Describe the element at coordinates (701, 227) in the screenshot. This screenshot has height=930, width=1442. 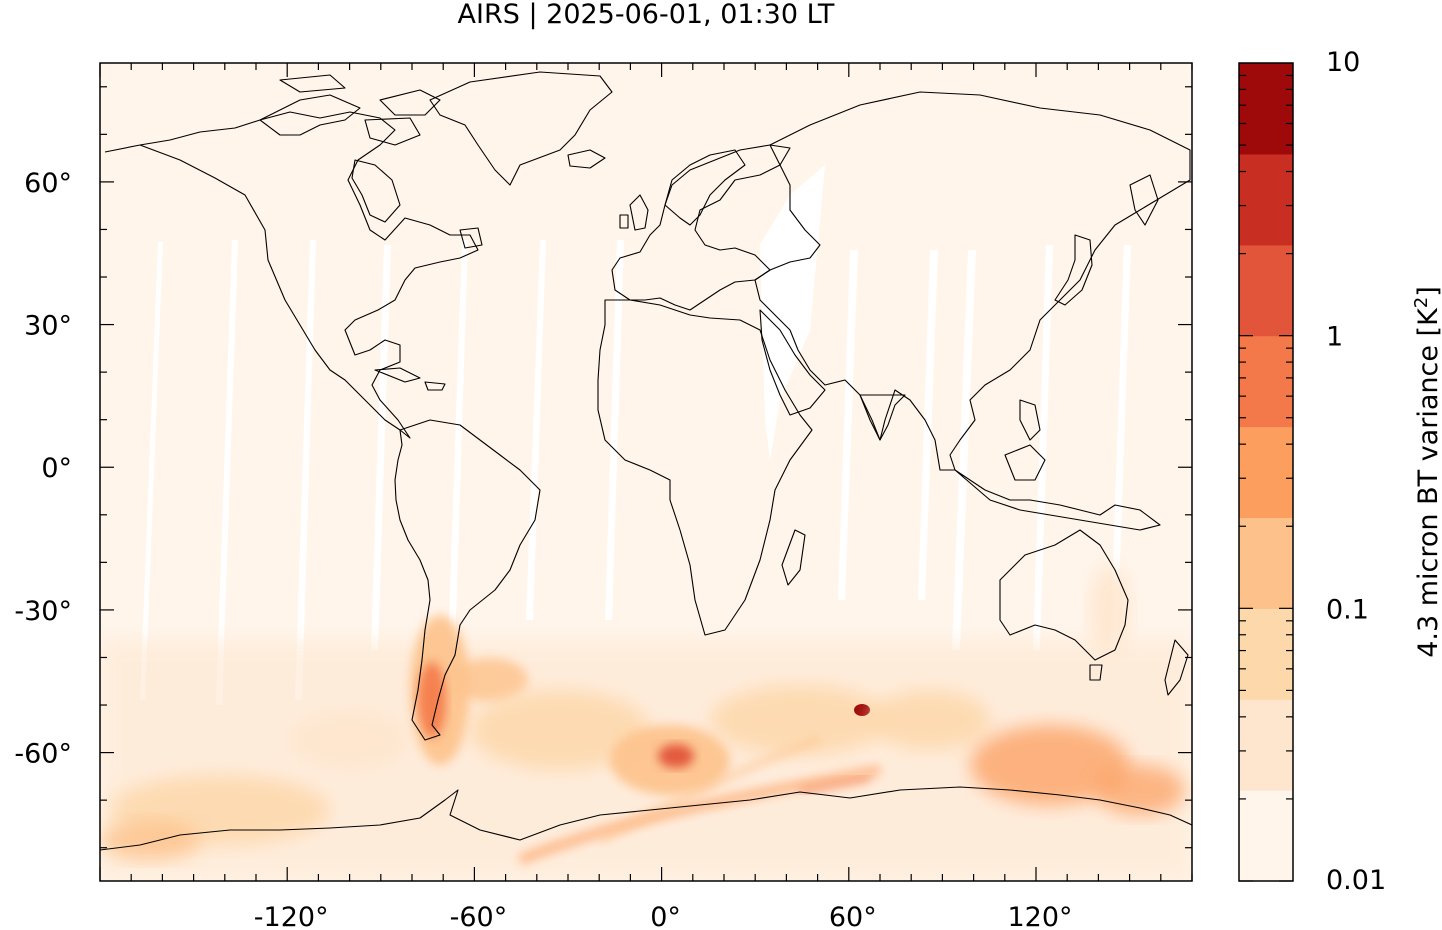
I see `coastline-europe` at that location.